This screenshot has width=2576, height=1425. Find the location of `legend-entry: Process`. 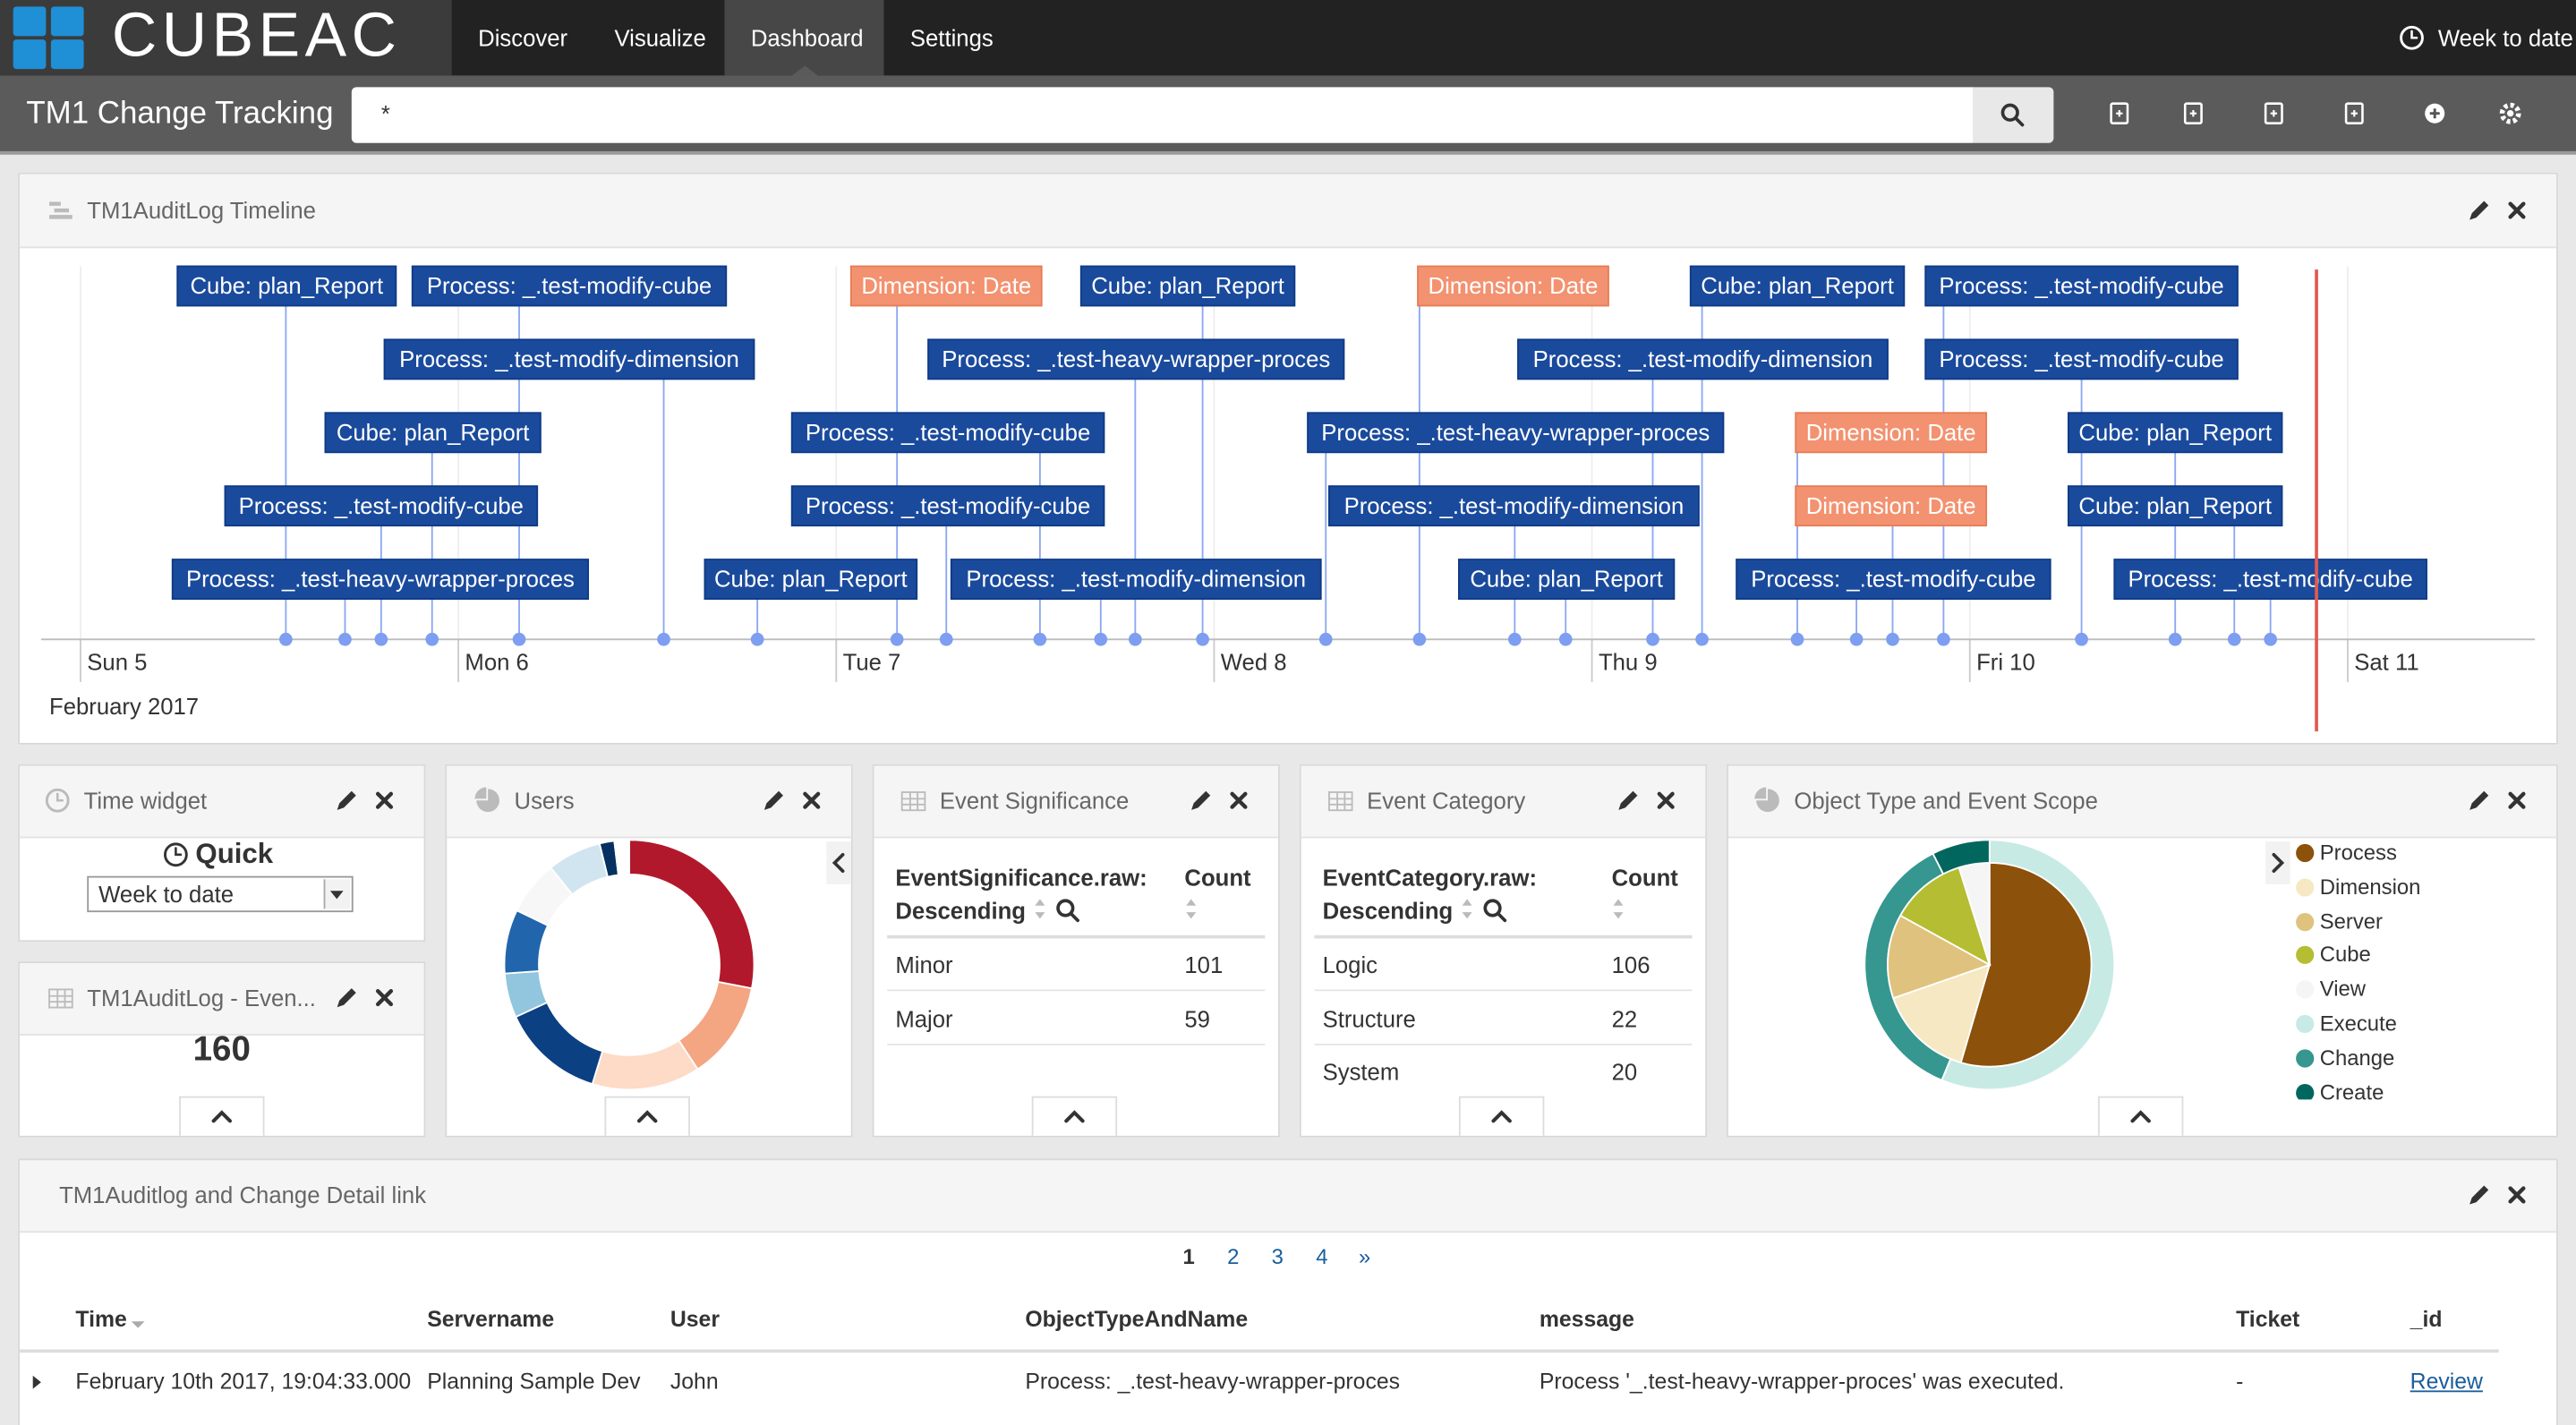

legend-entry: Process is located at coordinates (2358, 852).